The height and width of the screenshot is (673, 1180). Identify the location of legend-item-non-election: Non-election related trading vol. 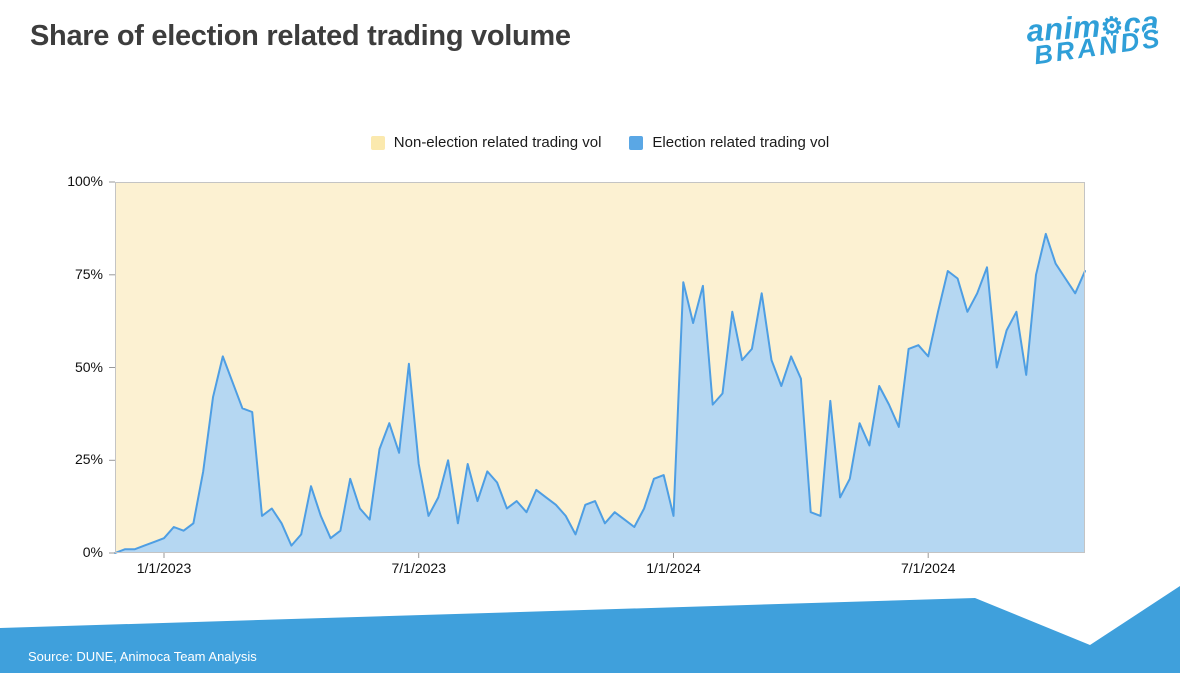
(486, 142).